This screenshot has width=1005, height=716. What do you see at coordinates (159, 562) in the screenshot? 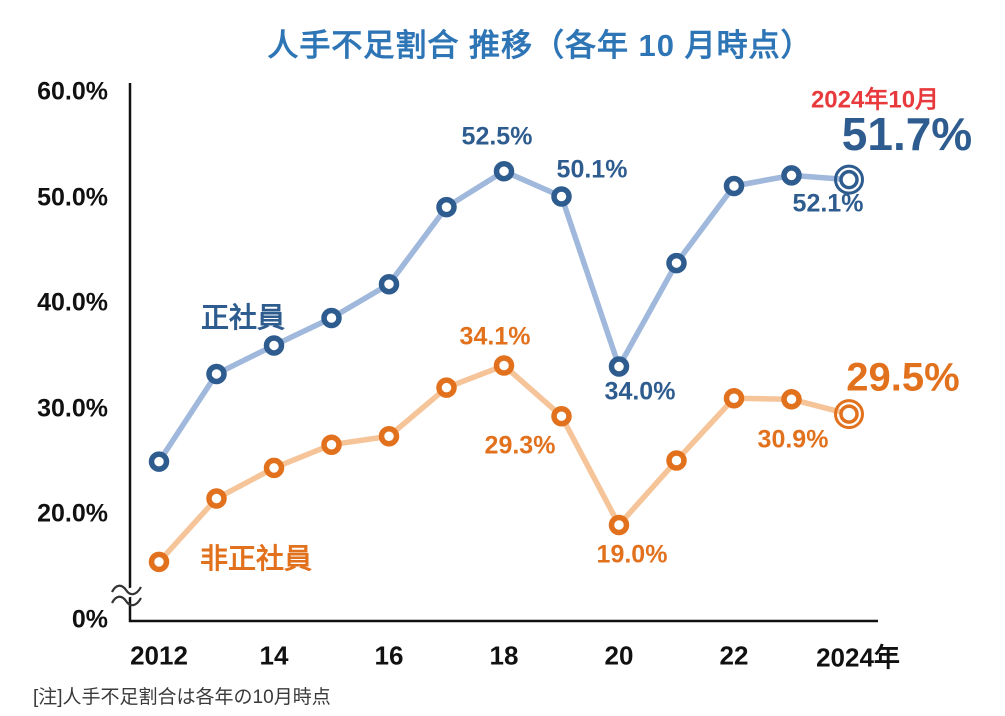
I see `nonregular-marker-2012` at bounding box center [159, 562].